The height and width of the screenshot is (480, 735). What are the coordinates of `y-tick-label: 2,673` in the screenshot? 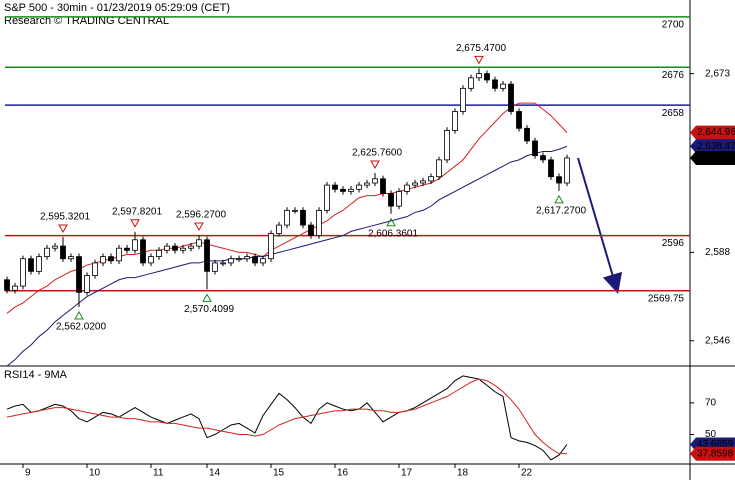 It's located at (717, 73).